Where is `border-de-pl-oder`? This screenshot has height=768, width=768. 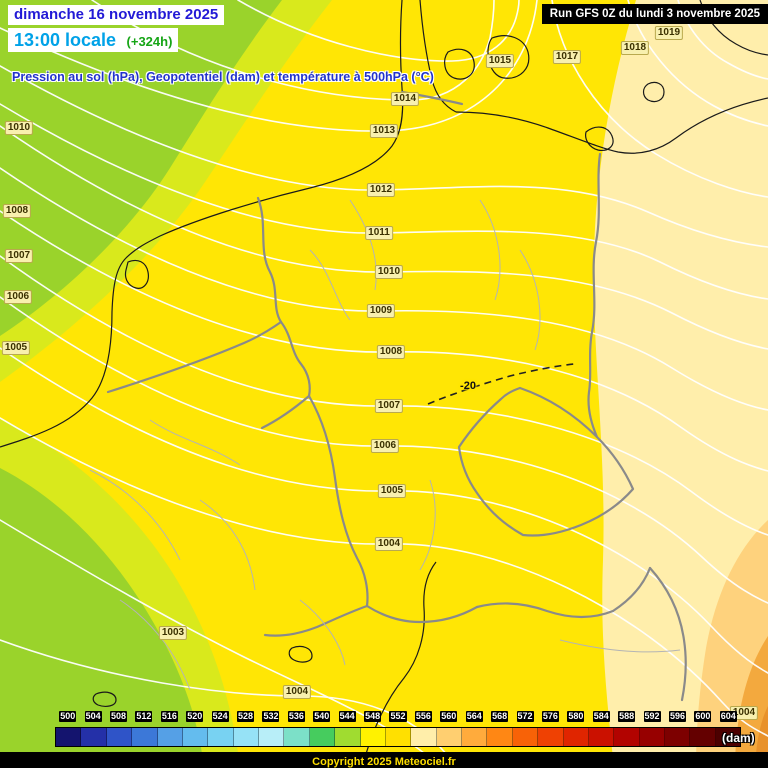
border-de-pl-oder is located at coordinates (594, 295).